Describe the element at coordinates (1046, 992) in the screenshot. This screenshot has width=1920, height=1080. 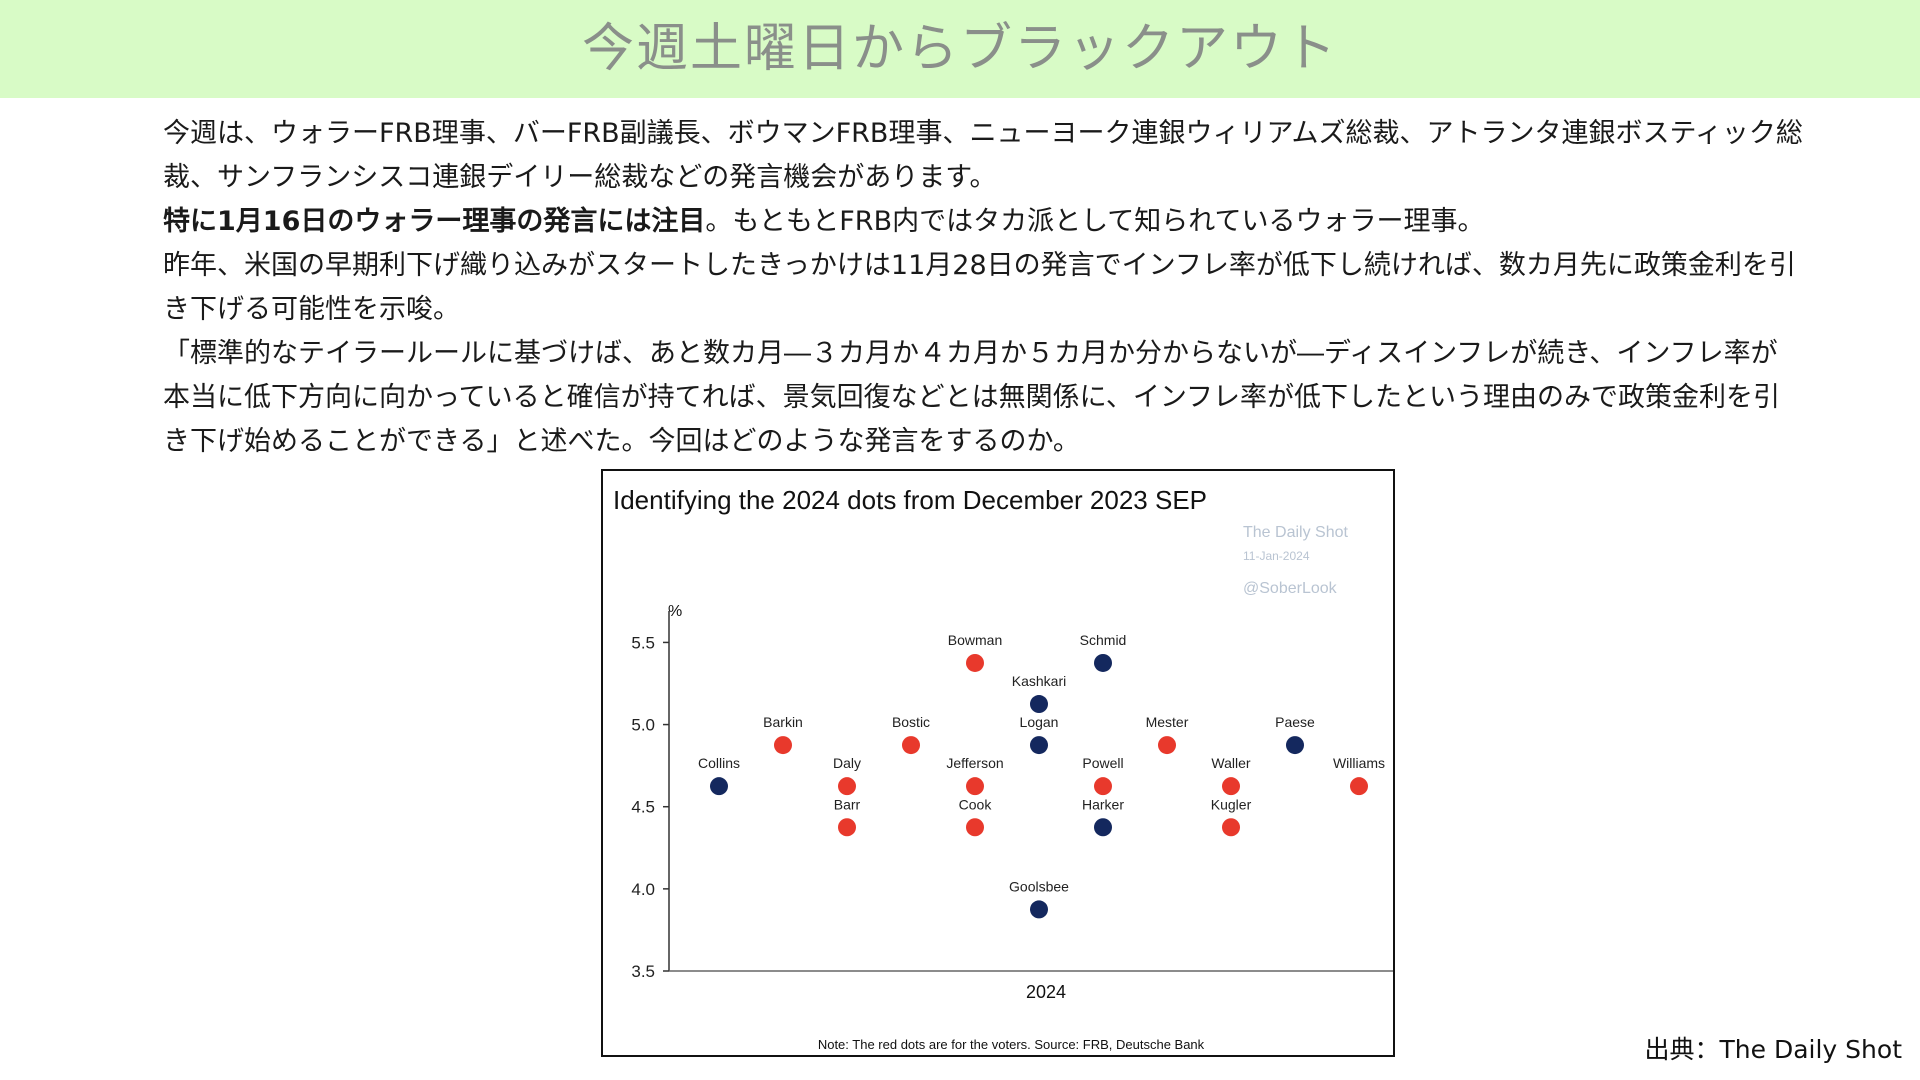
I see `x-axis-label: 2024` at that location.